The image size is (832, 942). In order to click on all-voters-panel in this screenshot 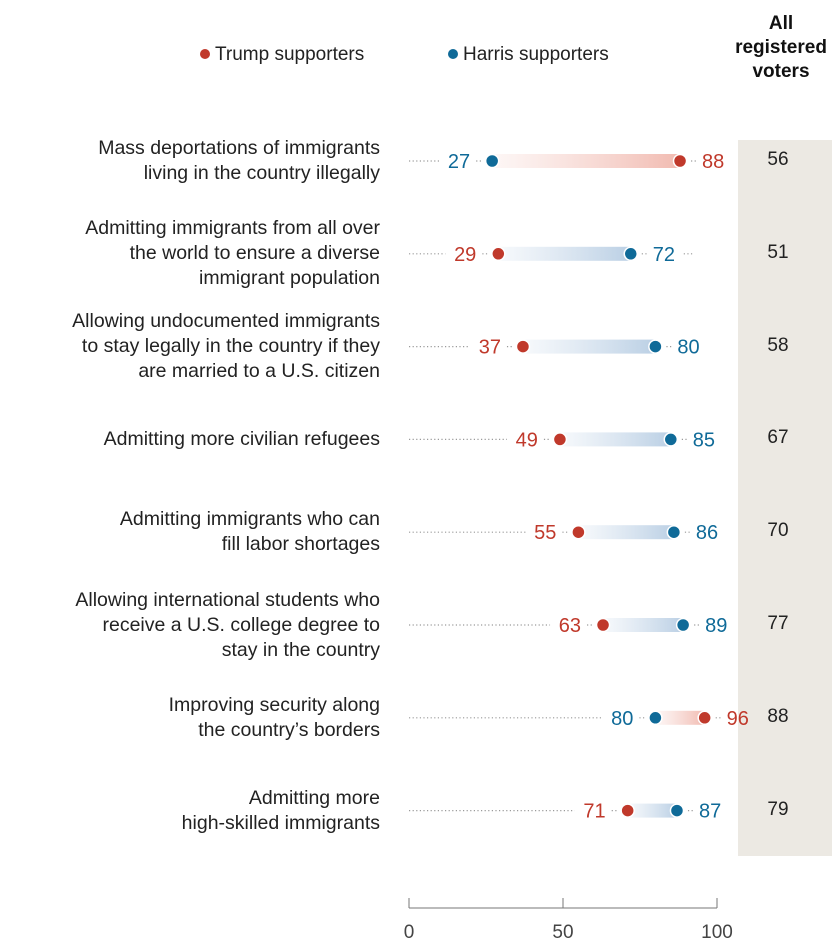, I will do `click(785, 498)`.